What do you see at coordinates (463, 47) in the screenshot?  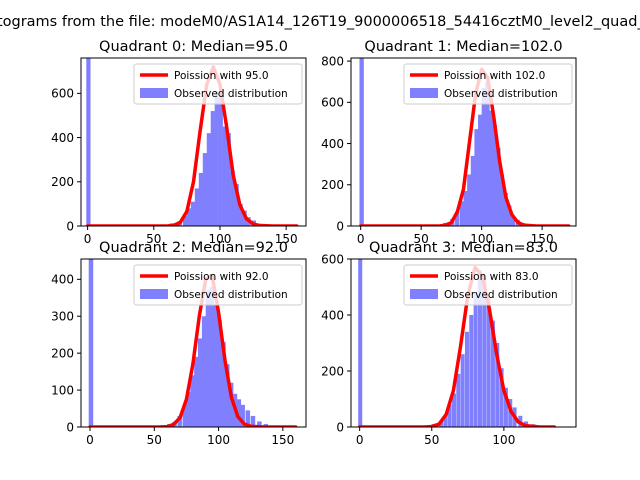 I see `panel-title: Quadrant 1: Median=102.0` at bounding box center [463, 47].